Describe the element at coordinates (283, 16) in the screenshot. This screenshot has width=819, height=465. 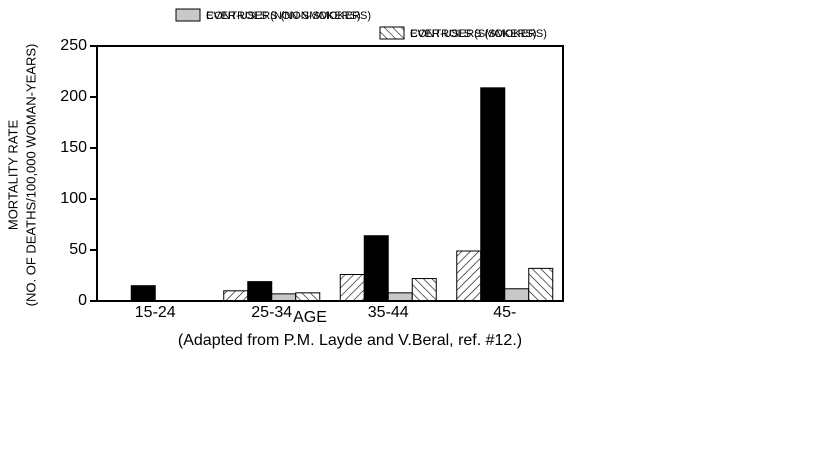
I see `legend-label: CONTROLS (NON-SMOKERS)` at that location.